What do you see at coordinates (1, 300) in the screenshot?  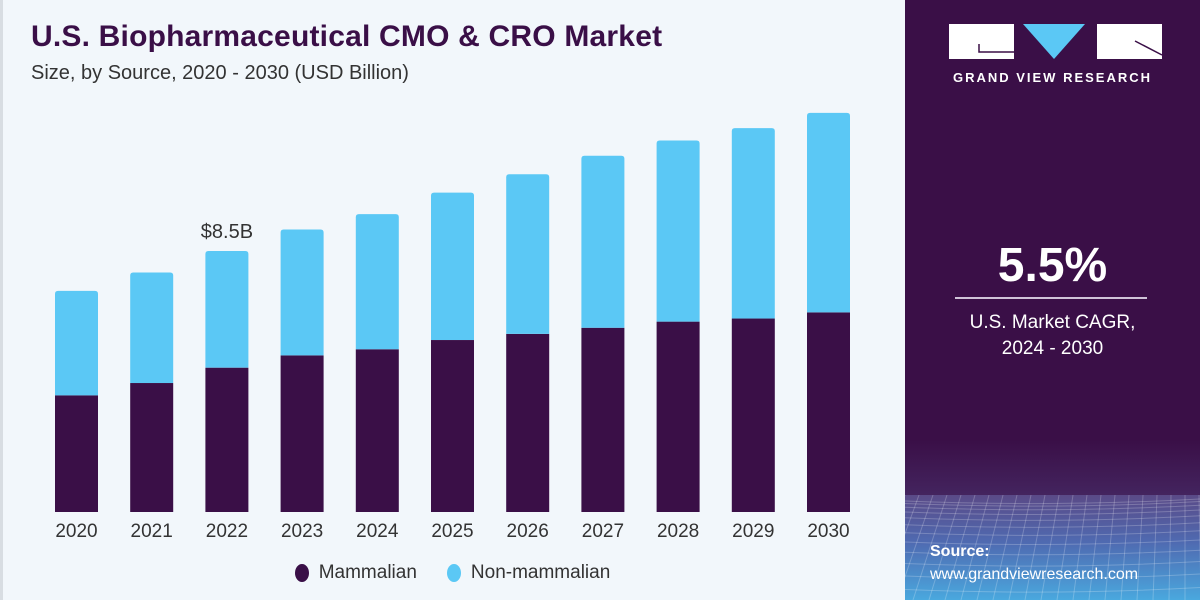 I see `left-border` at bounding box center [1, 300].